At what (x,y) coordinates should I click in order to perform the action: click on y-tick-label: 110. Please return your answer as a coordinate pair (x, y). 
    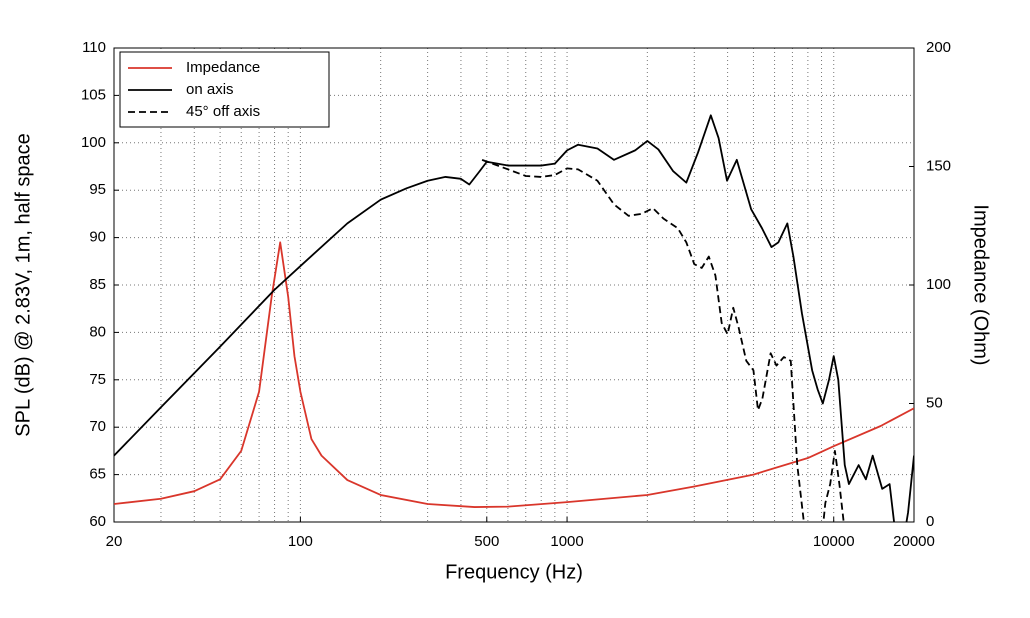
    Looking at the image, I should click on (94, 47).